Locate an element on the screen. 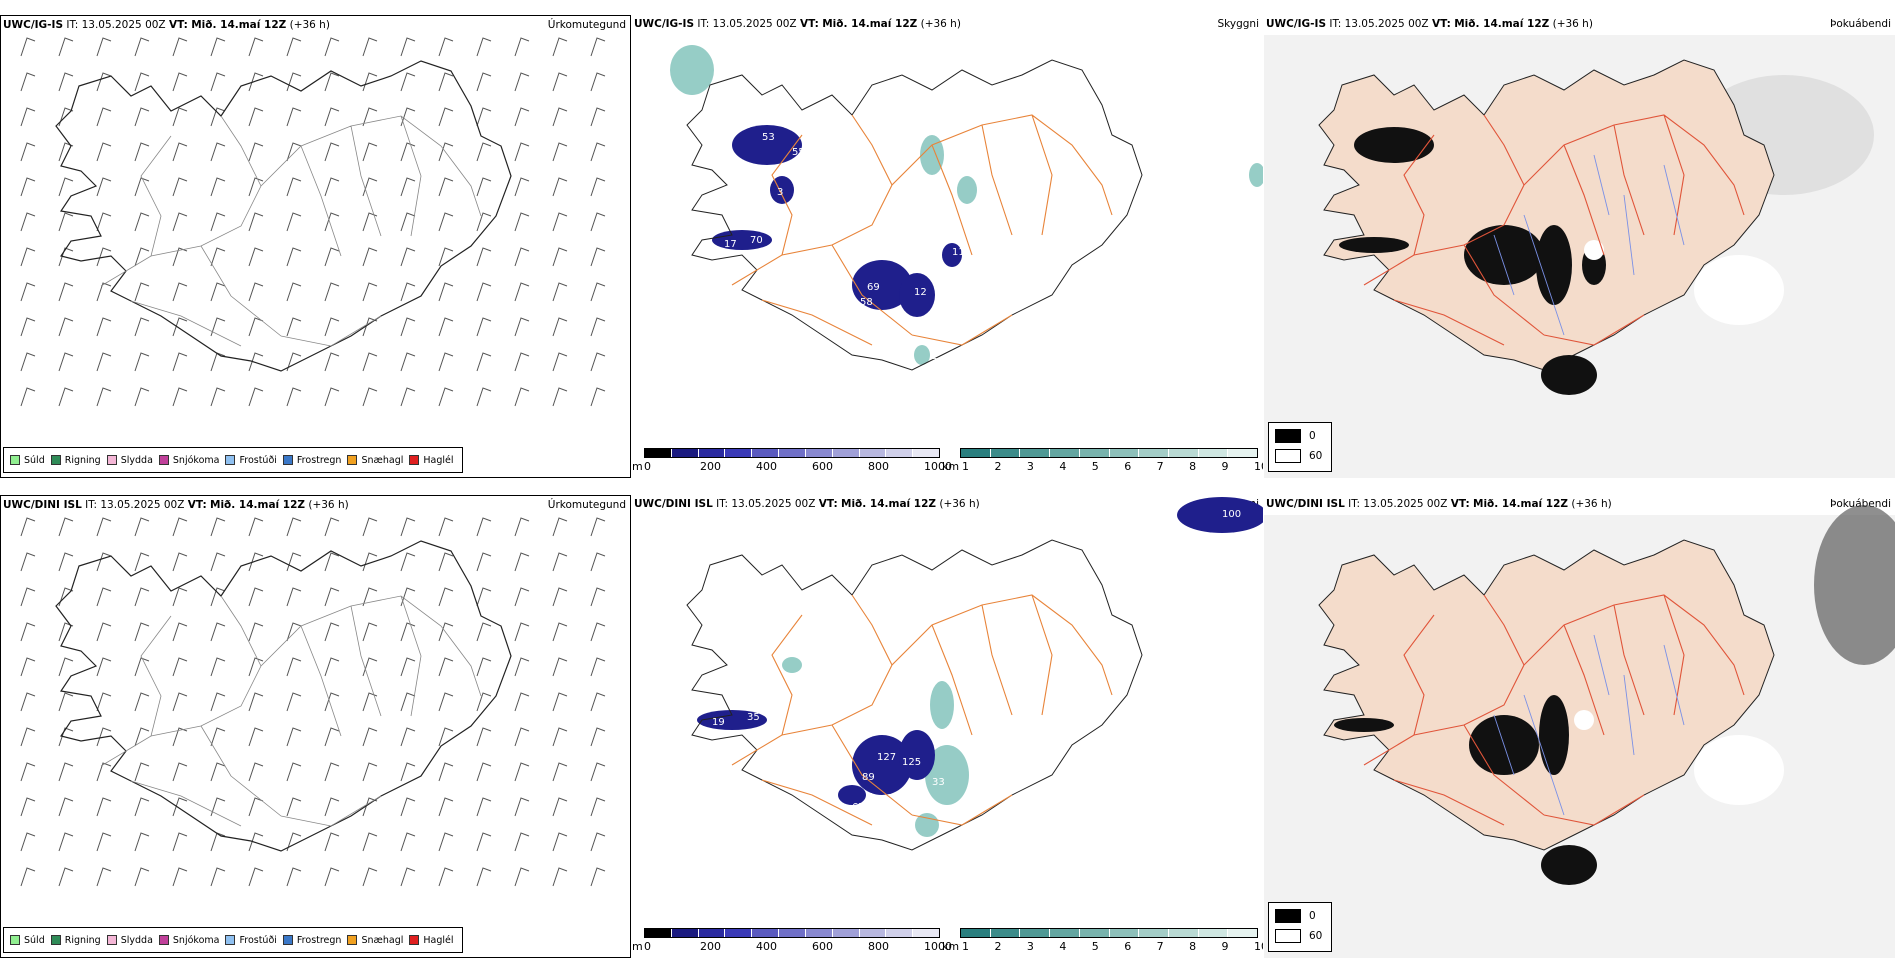 The height and width of the screenshot is (958, 1900). cloud-base-value: 30 is located at coordinates (938, 362).